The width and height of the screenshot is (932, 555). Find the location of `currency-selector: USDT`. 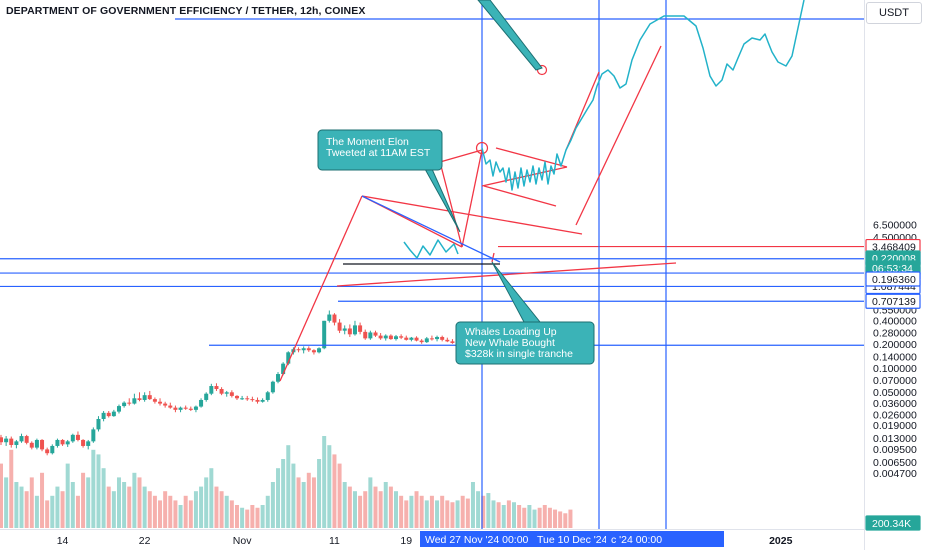

currency-selector: USDT is located at coordinates (894, 13).